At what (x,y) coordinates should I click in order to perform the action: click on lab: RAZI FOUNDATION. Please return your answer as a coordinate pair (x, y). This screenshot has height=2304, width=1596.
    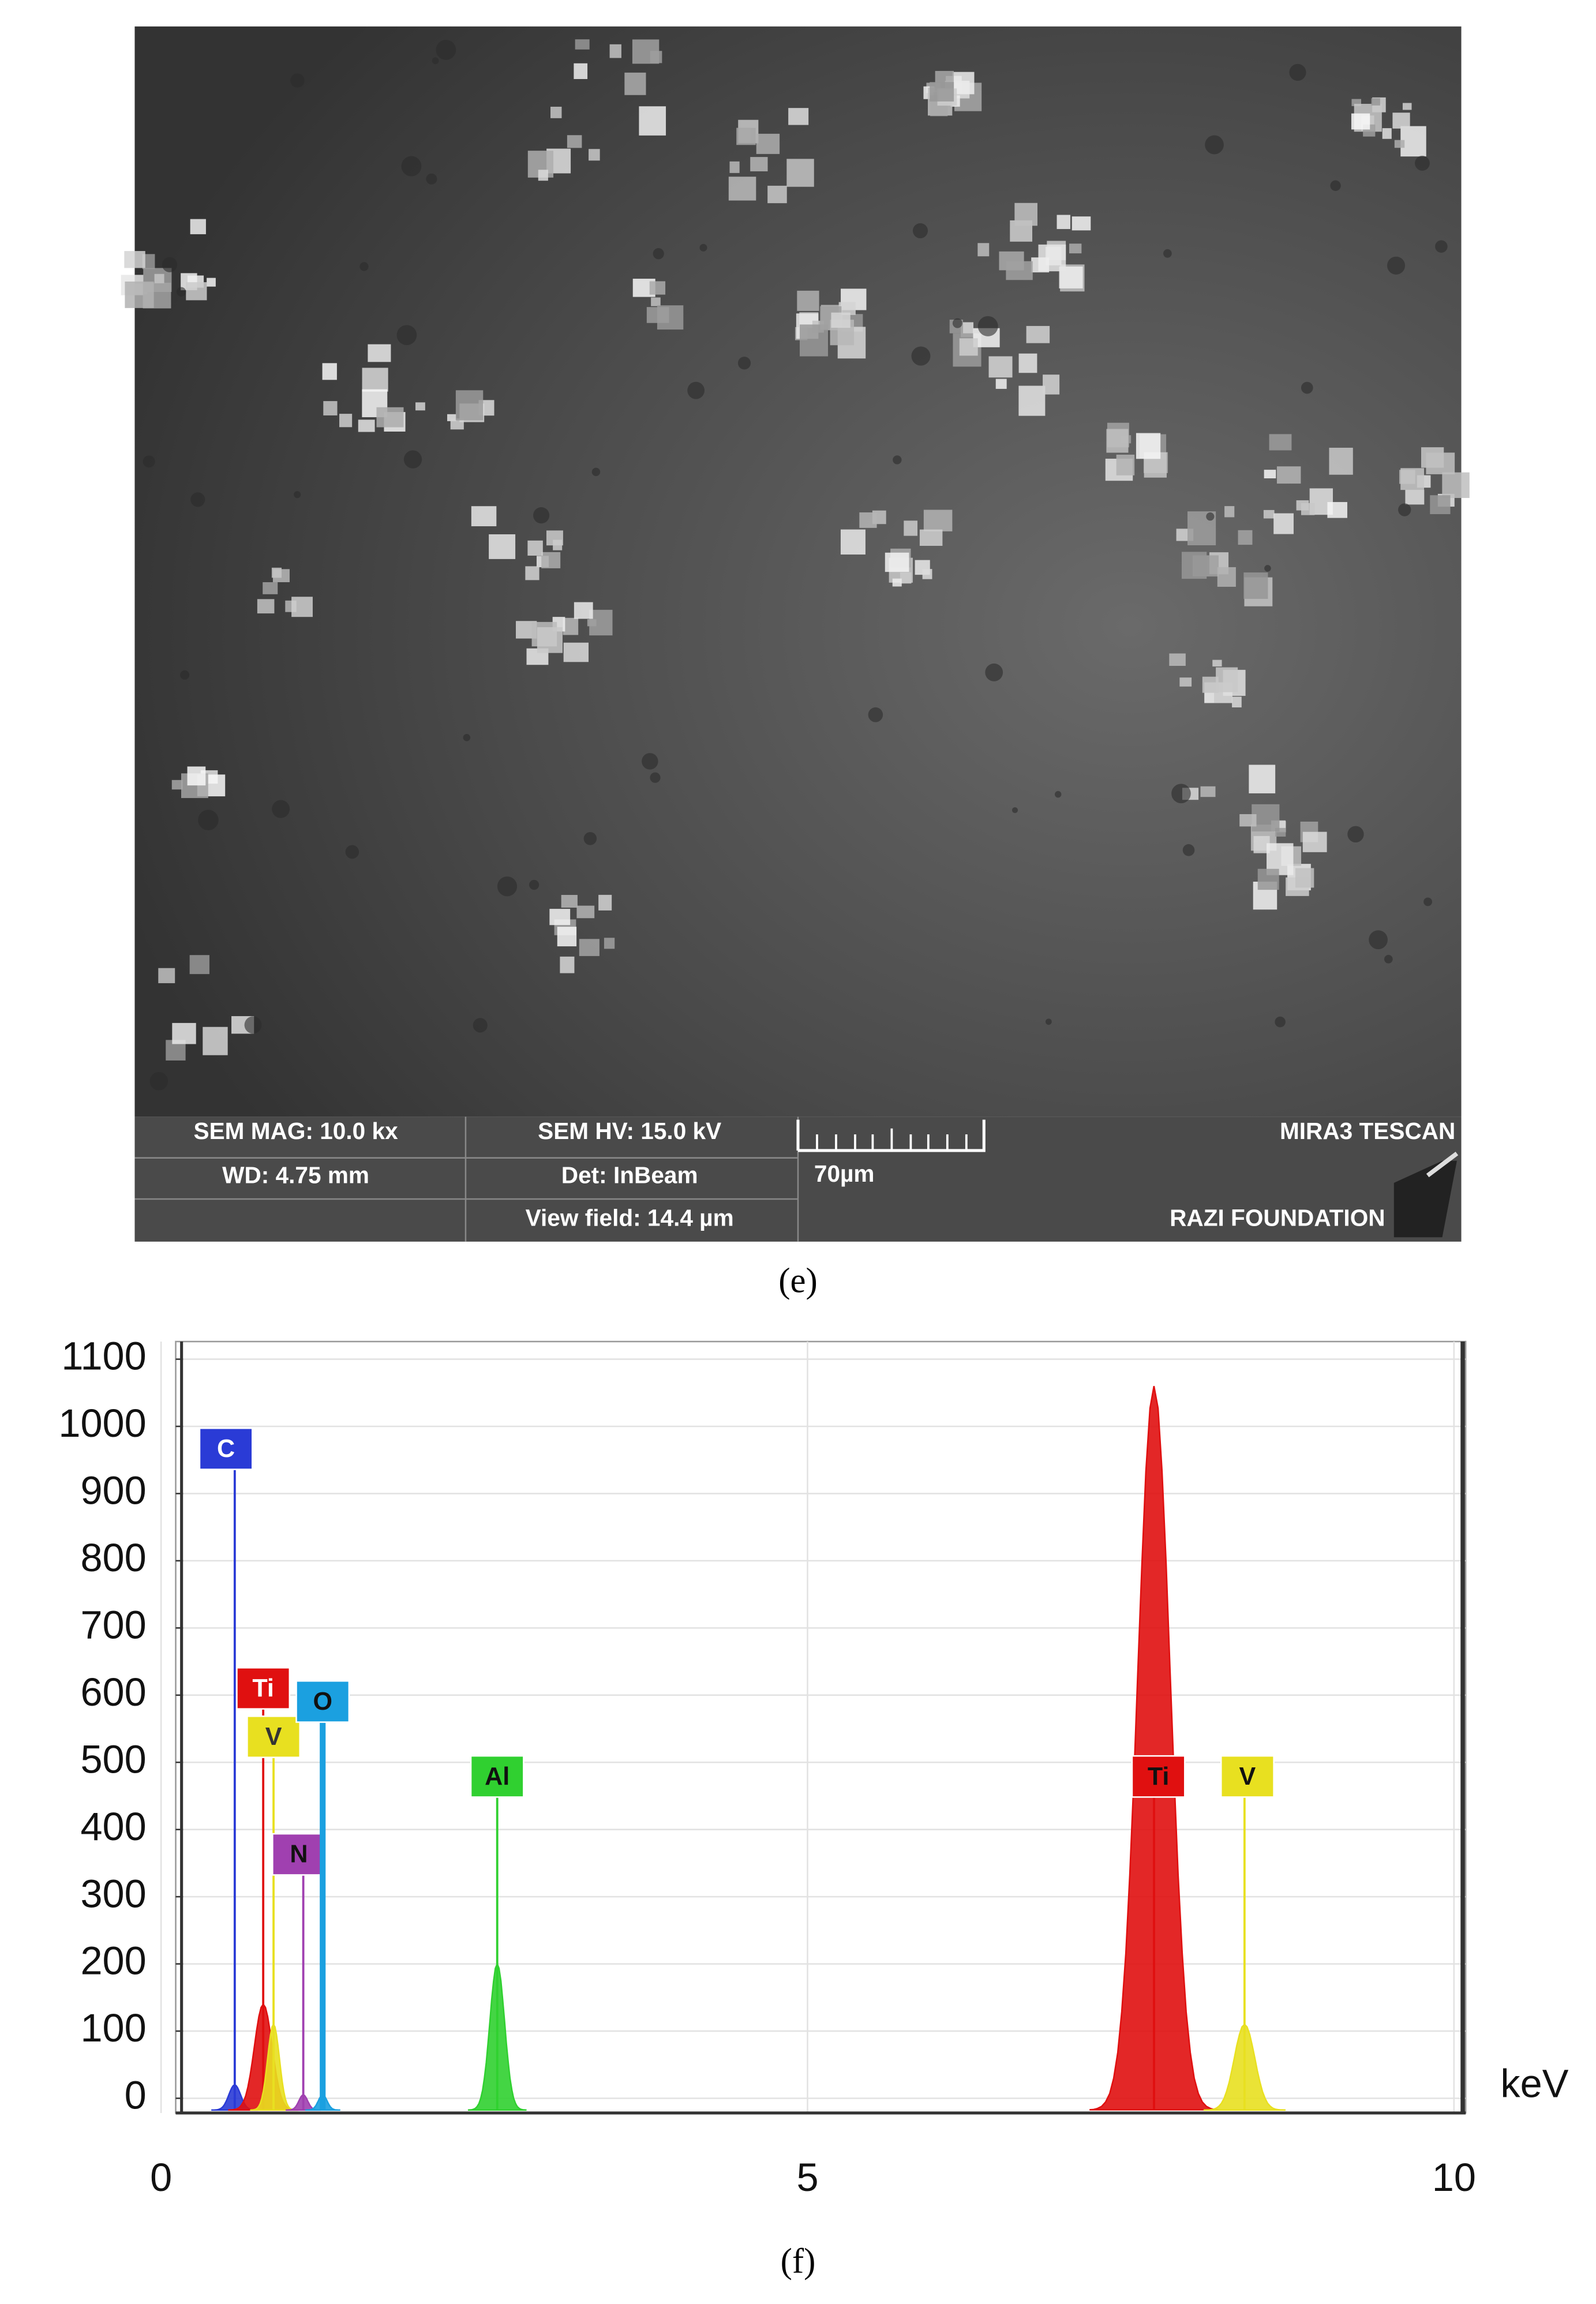
    Looking at the image, I should click on (1277, 1218).